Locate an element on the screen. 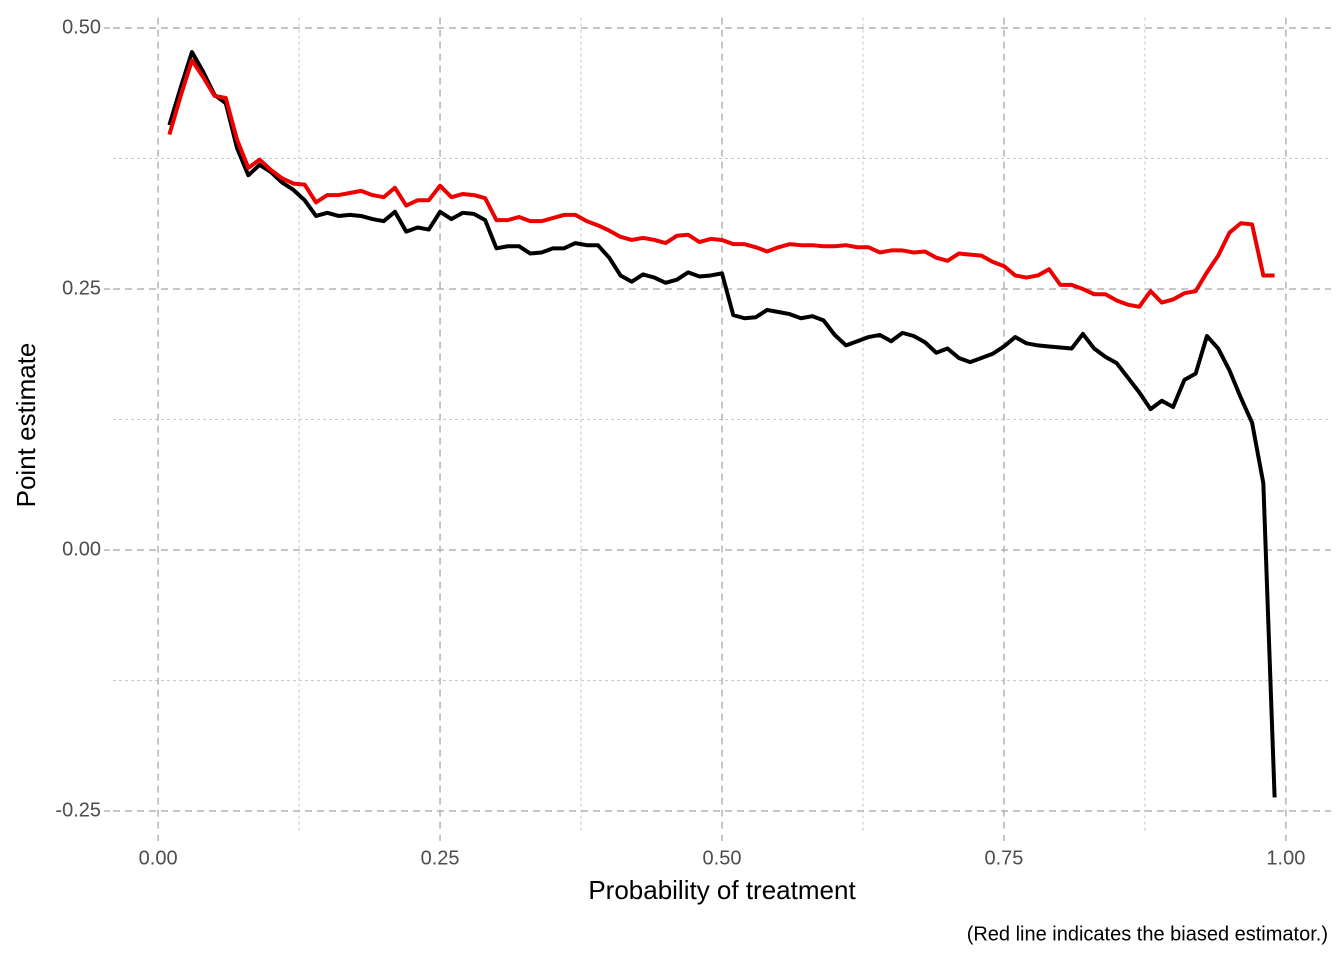  y-tick-label: 0.00 is located at coordinates (81, 549).